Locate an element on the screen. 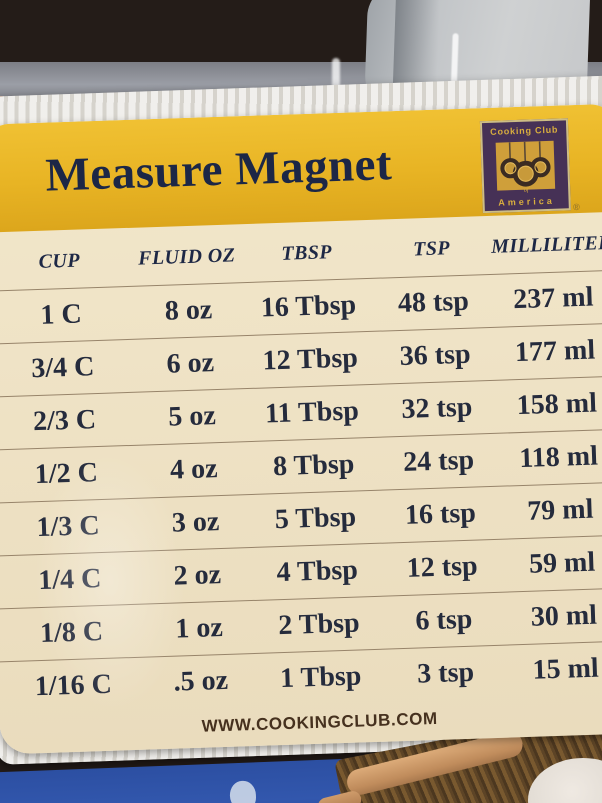 This screenshot has width=602, height=803. logo-rings-panel is located at coordinates (525, 165).